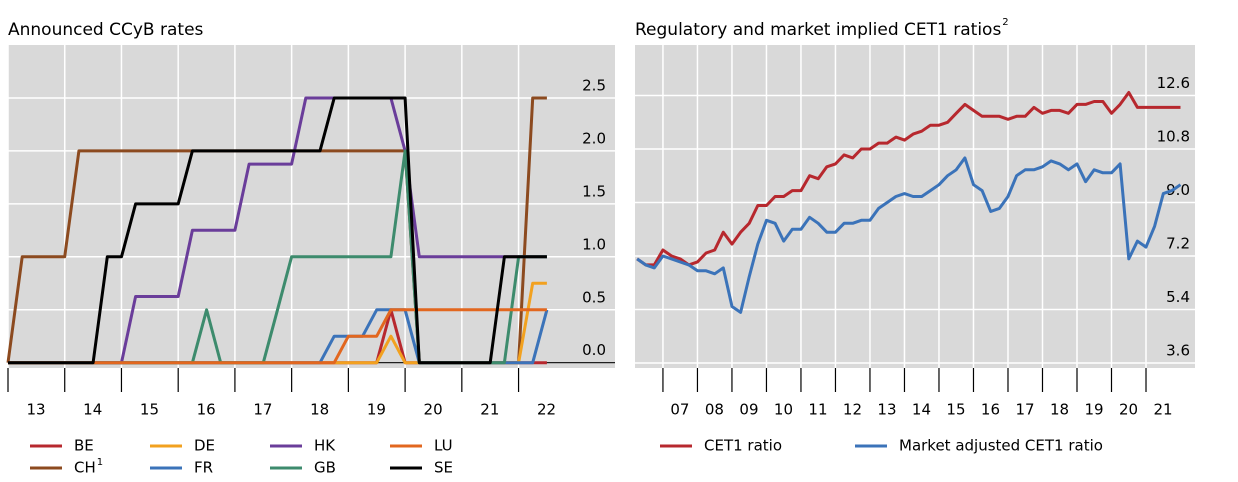 The image size is (1238, 482). Describe the element at coordinates (817, 410) in the screenshot. I see `x-tick-label: 11` at that location.